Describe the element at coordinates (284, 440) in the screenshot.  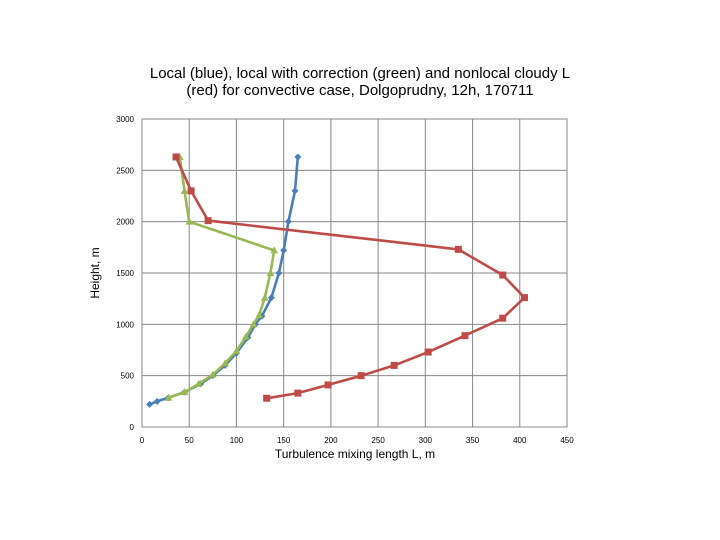
I see `x-tick-label-3: 150` at that location.